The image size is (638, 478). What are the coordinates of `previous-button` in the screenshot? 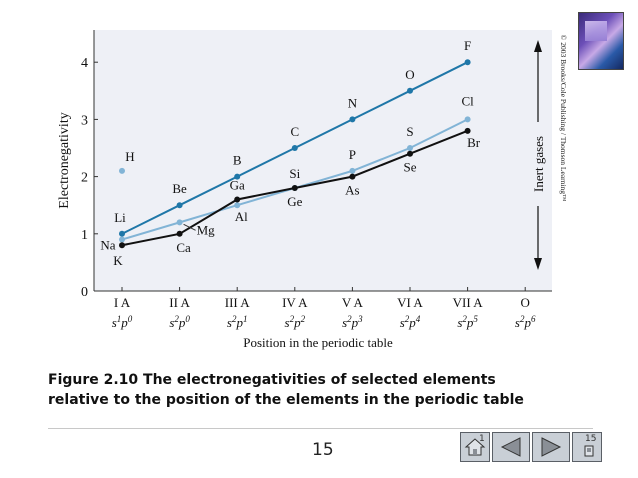 It's located at (511, 447).